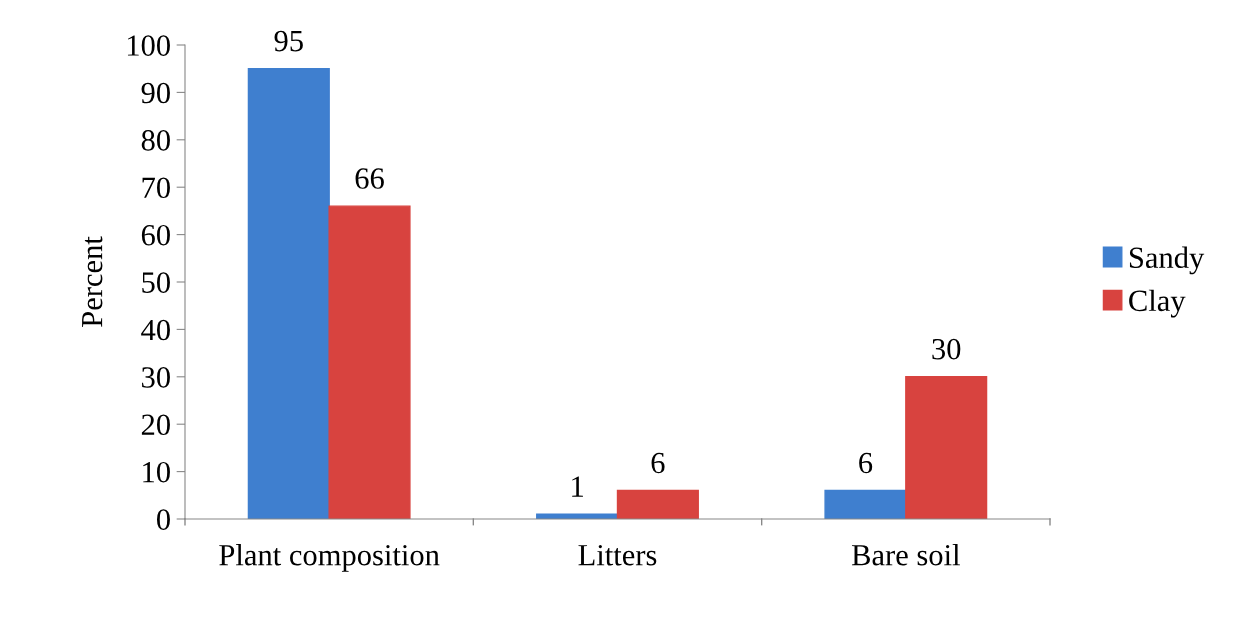  Describe the element at coordinates (1157, 303) in the screenshot. I see `legend-label: Clay` at that location.